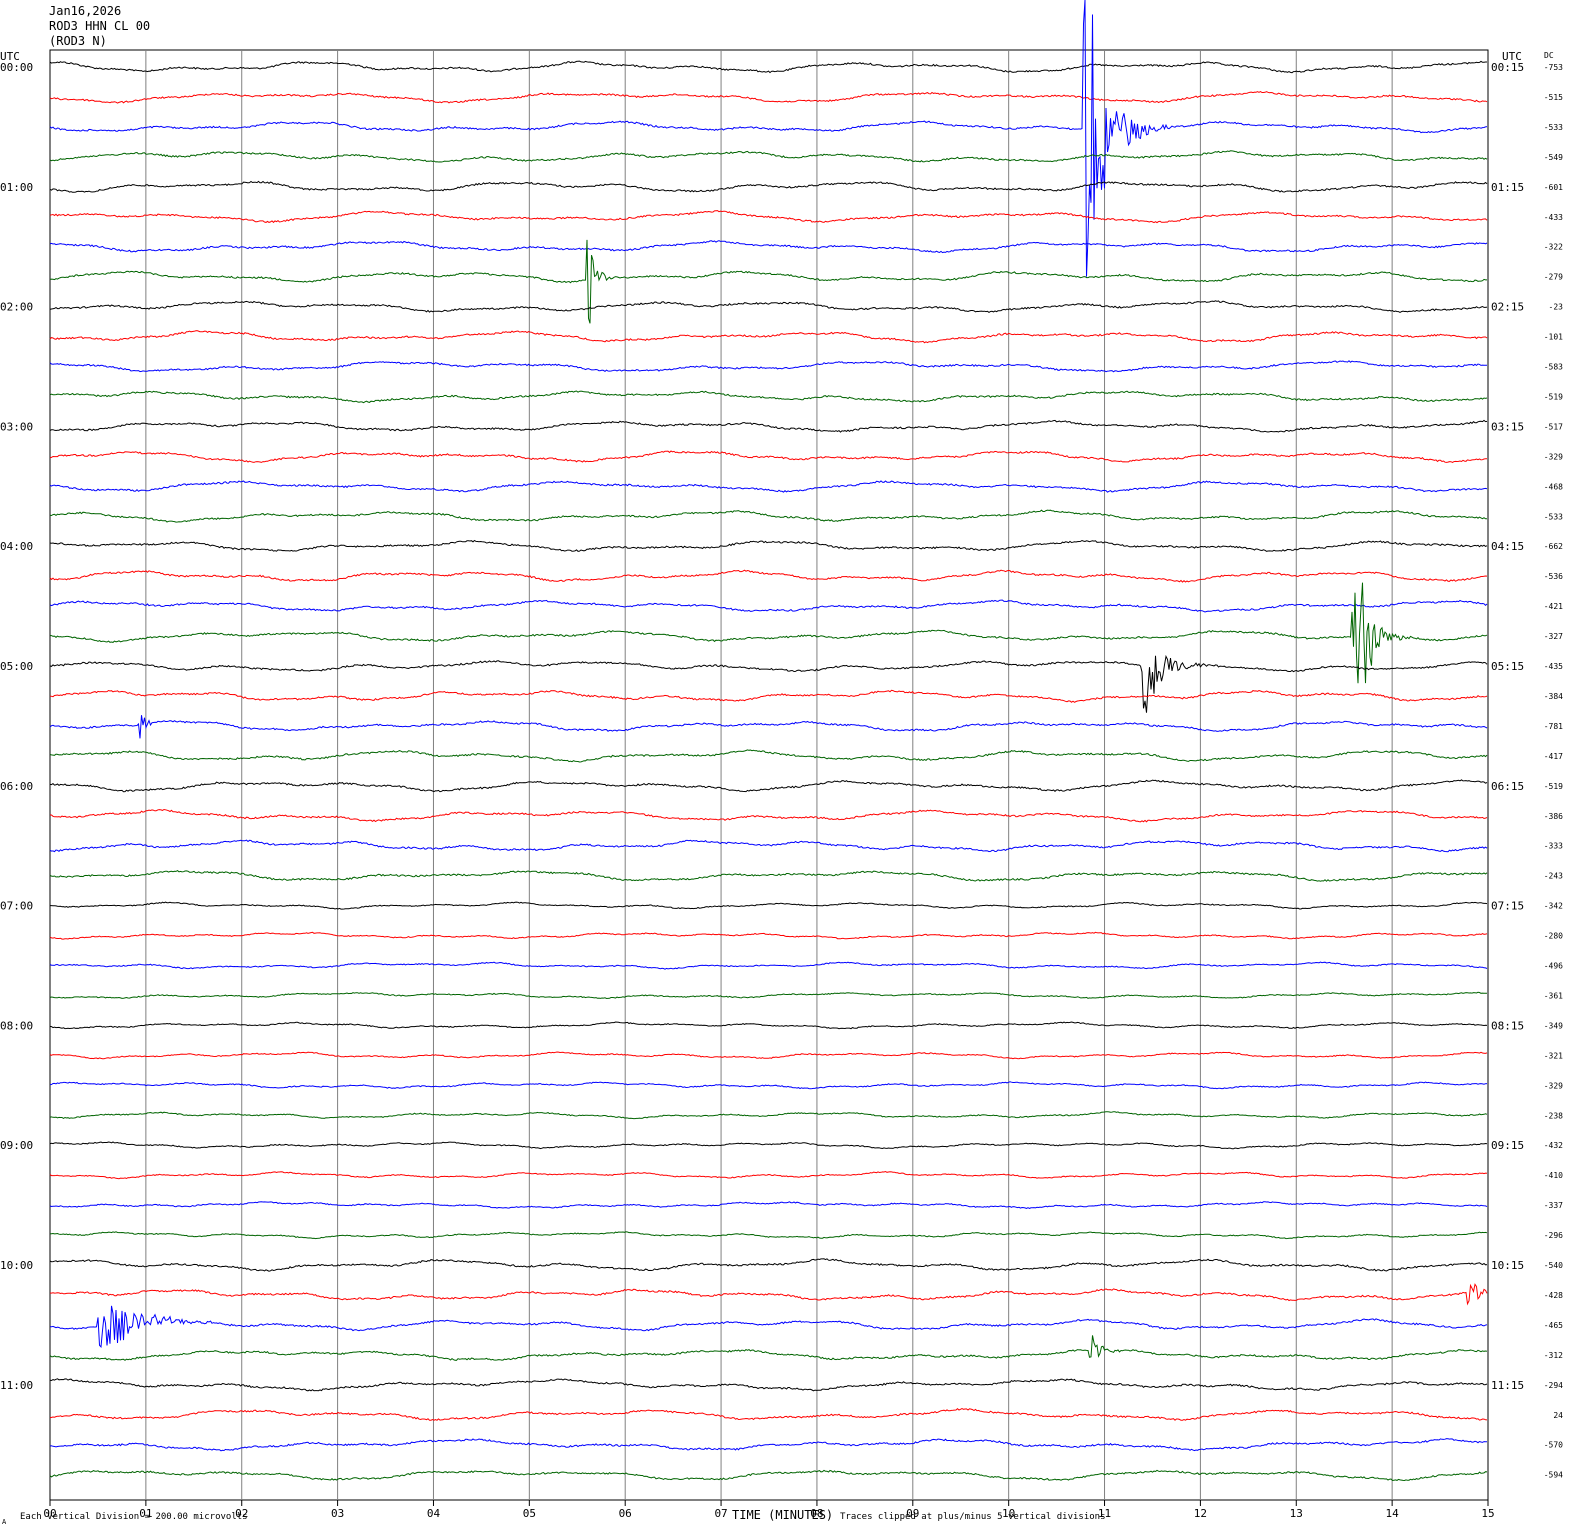  Describe the element at coordinates (145, 1513) in the screenshot. I see `x-tick-label: 01` at that location.